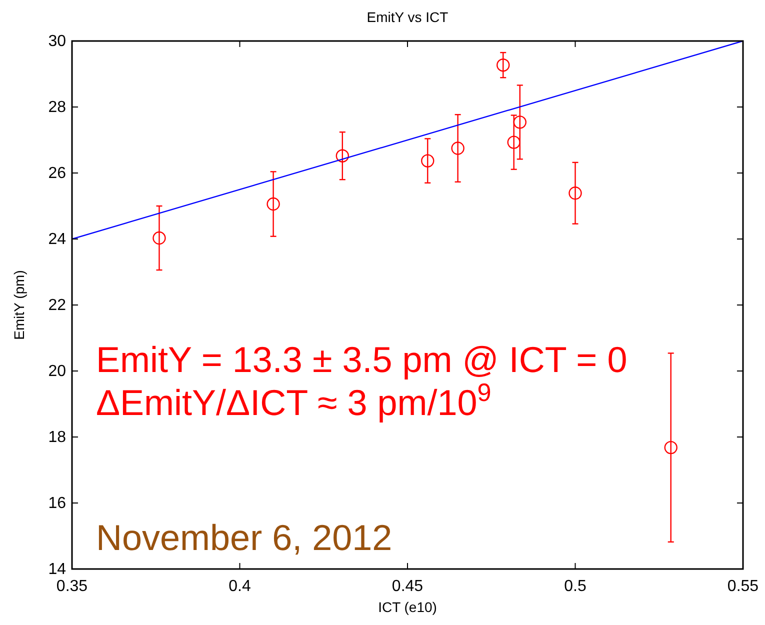 This screenshot has width=765, height=625. I want to click on y-tick-label: 30, so click(57, 41).